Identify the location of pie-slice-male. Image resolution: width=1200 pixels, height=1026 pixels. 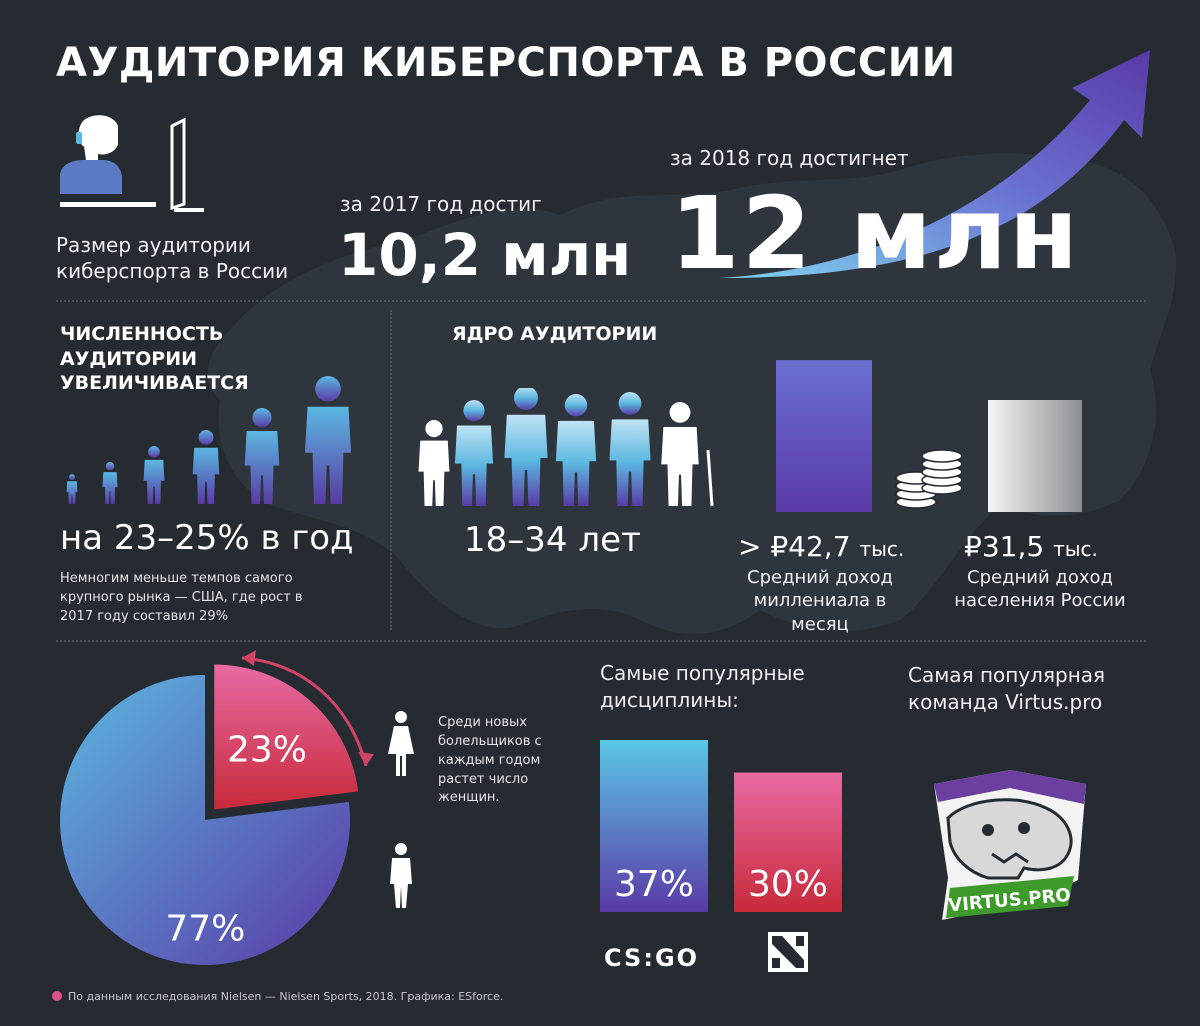
(204, 820).